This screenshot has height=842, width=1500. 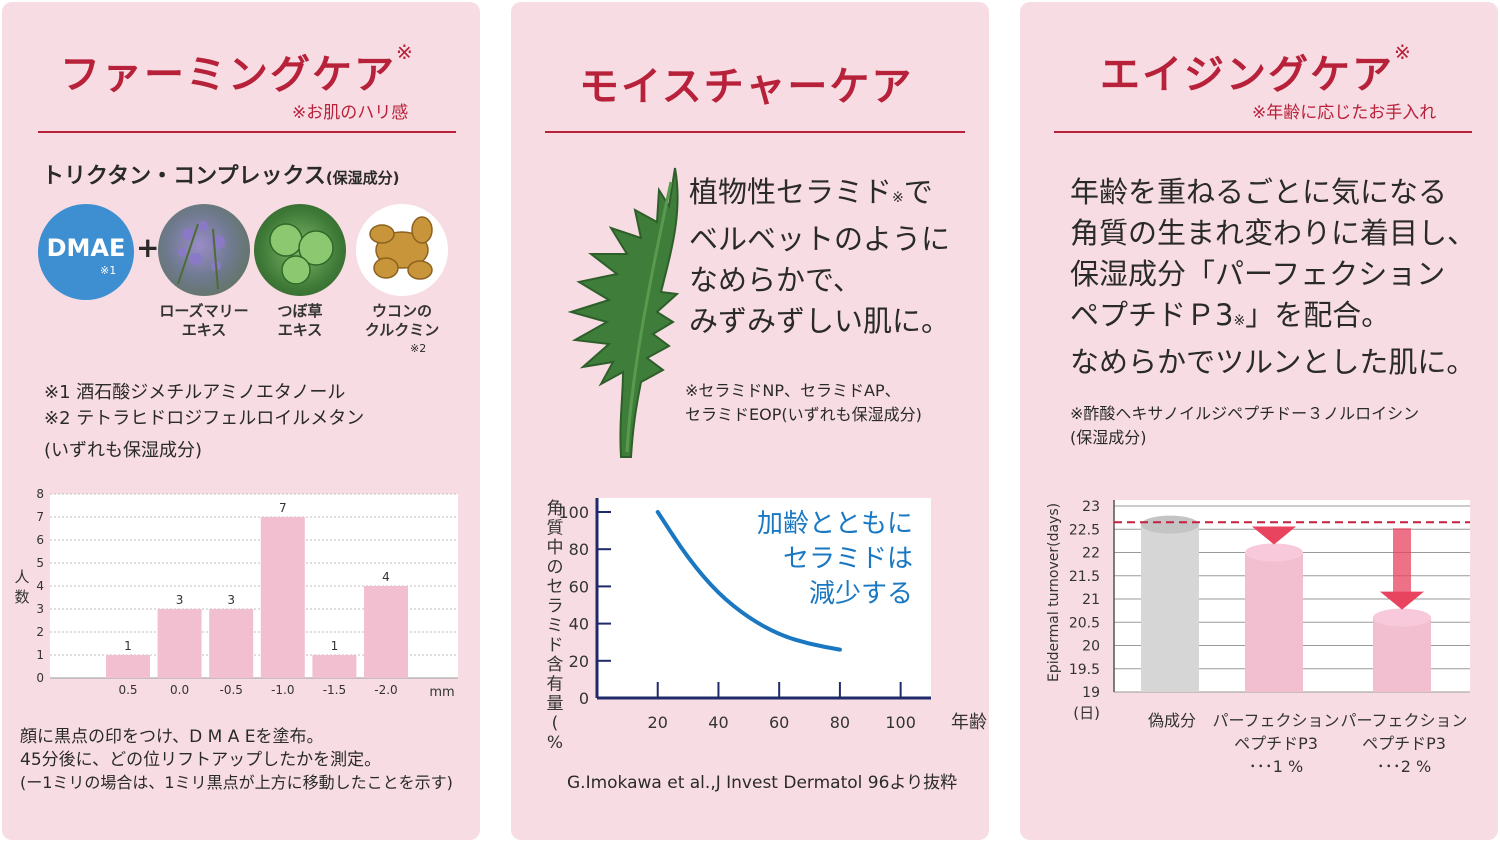 I want to click on y-axis-label: Epidermal turnover(days), so click(x=1054, y=592).